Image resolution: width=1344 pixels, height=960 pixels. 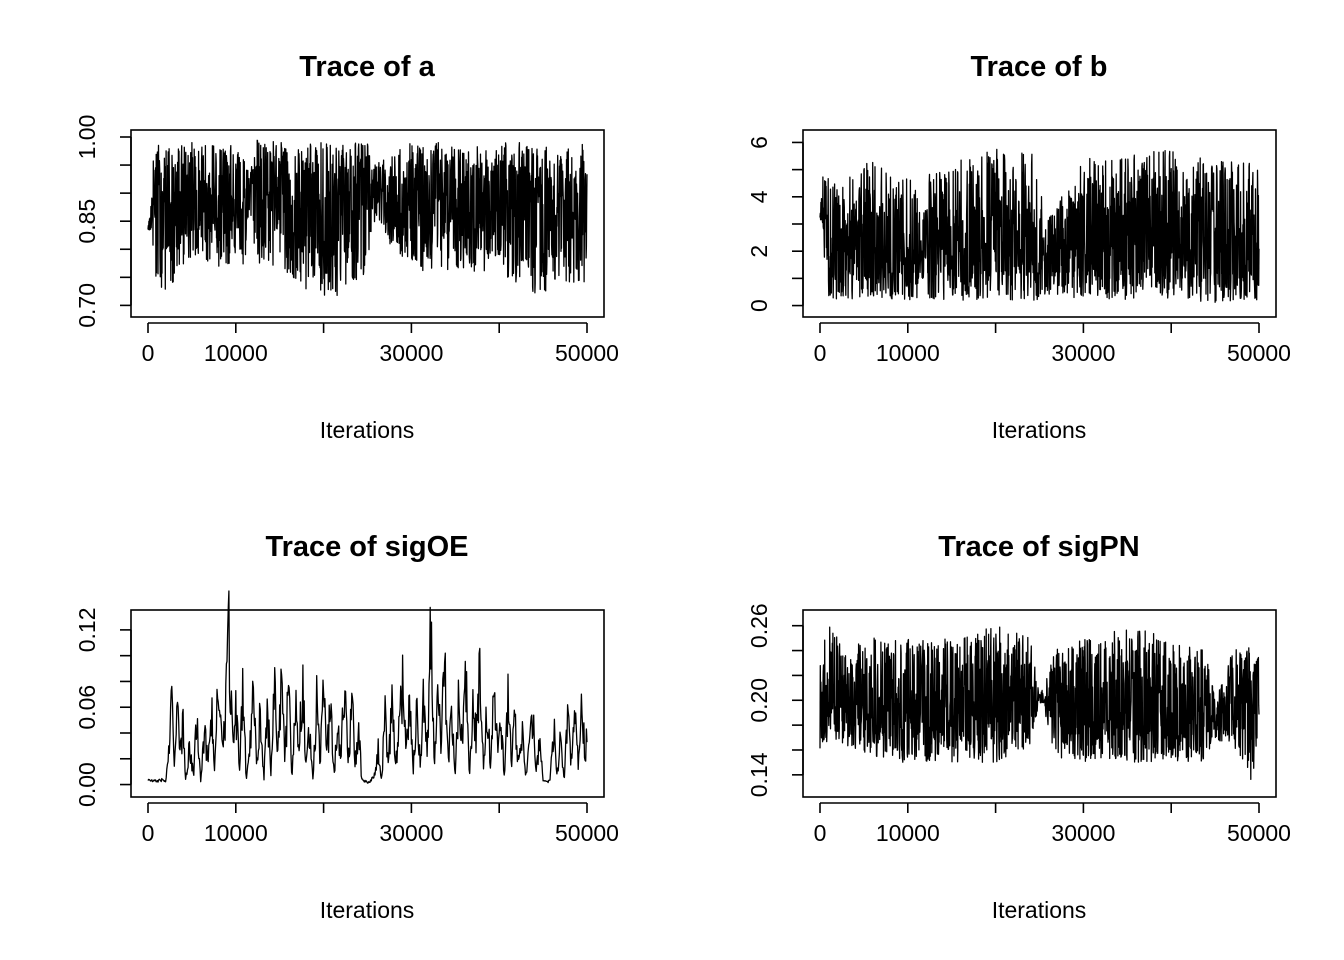 What do you see at coordinates (759, 774) in the screenshot?
I see `y-tick-label: 0.14` at bounding box center [759, 774].